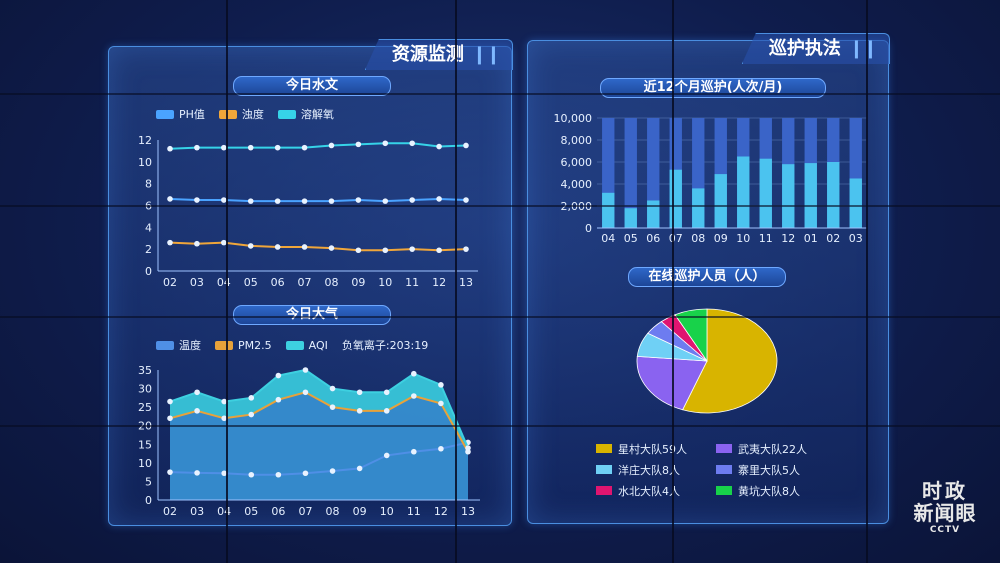  What do you see at coordinates (653, 238) in the screenshot?
I see `x-tick-label: 06` at bounding box center [653, 238].